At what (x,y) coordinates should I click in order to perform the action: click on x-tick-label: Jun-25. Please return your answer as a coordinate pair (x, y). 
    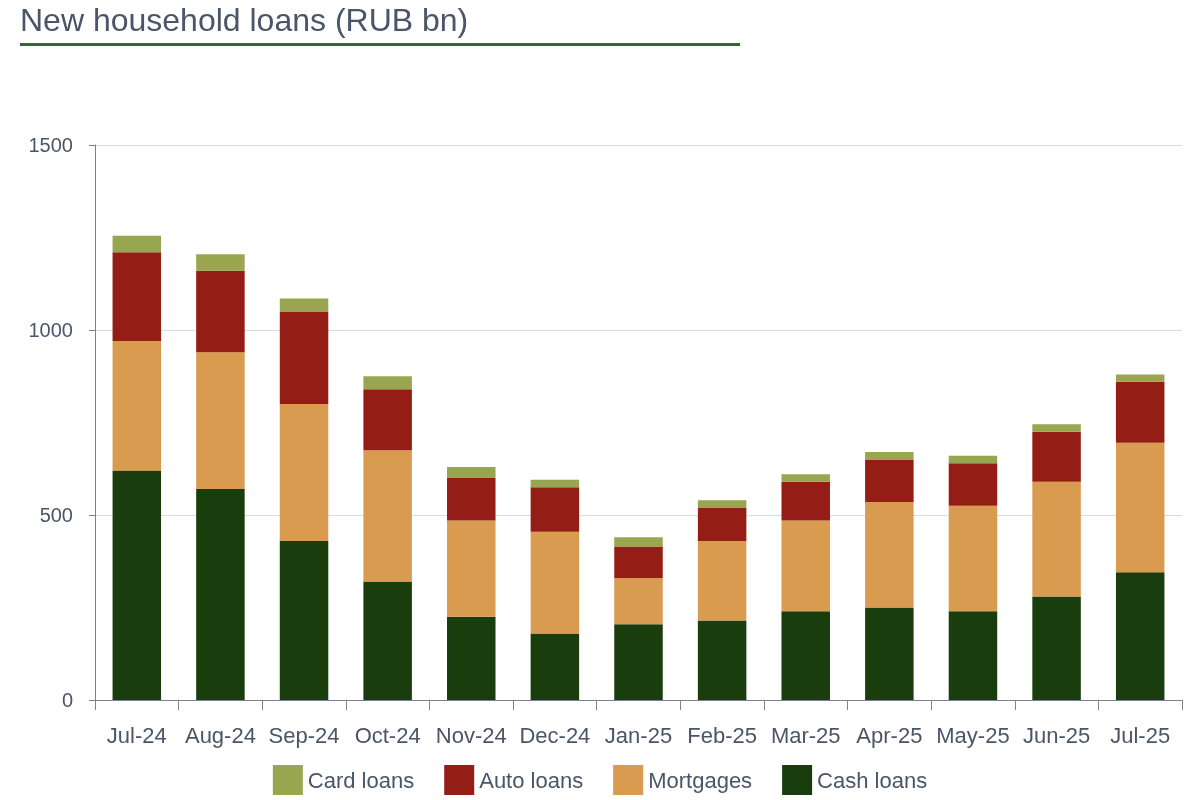
    Looking at the image, I should click on (1056, 735).